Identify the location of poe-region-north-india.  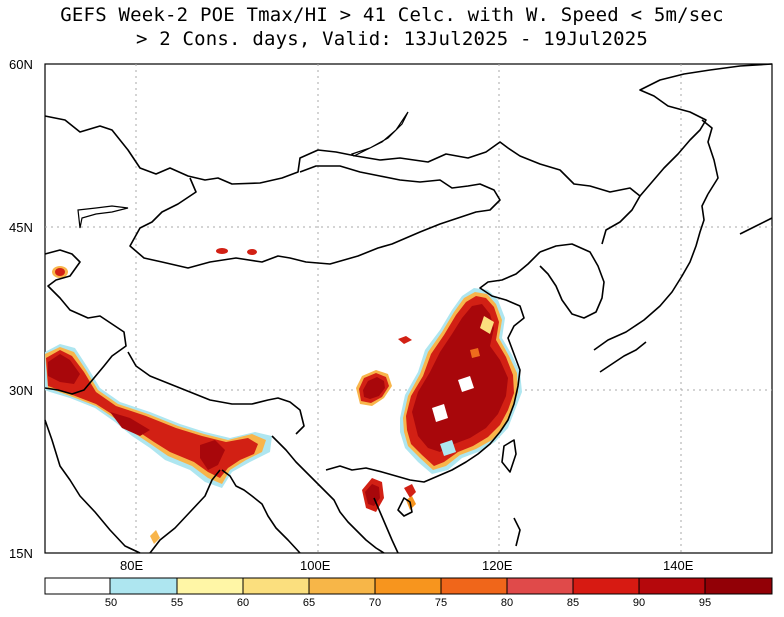
(158, 444).